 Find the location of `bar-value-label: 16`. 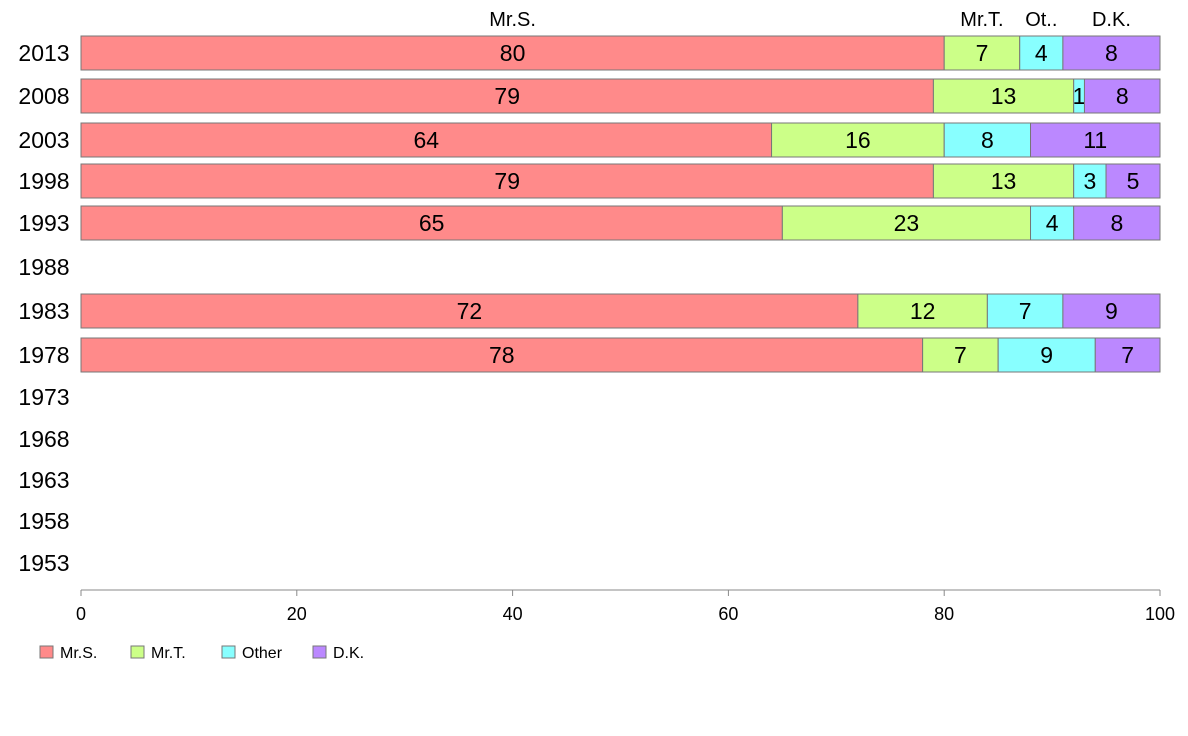

bar-value-label: 16 is located at coordinates (858, 140).